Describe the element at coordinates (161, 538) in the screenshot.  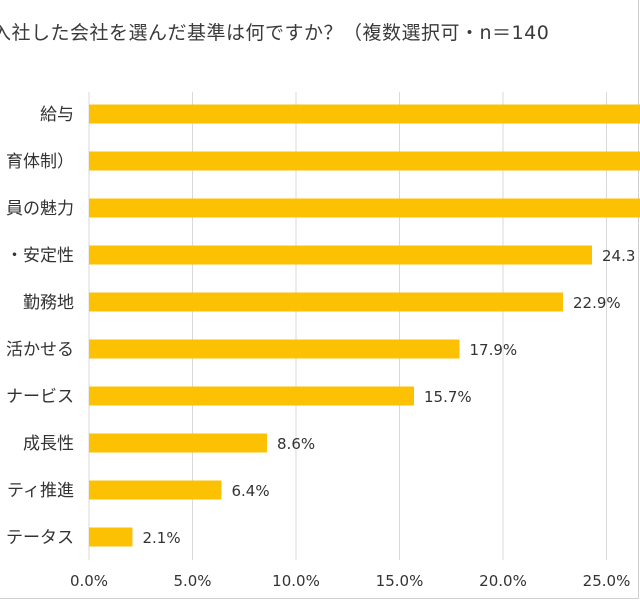
I see `value-label: 2.1%` at that location.